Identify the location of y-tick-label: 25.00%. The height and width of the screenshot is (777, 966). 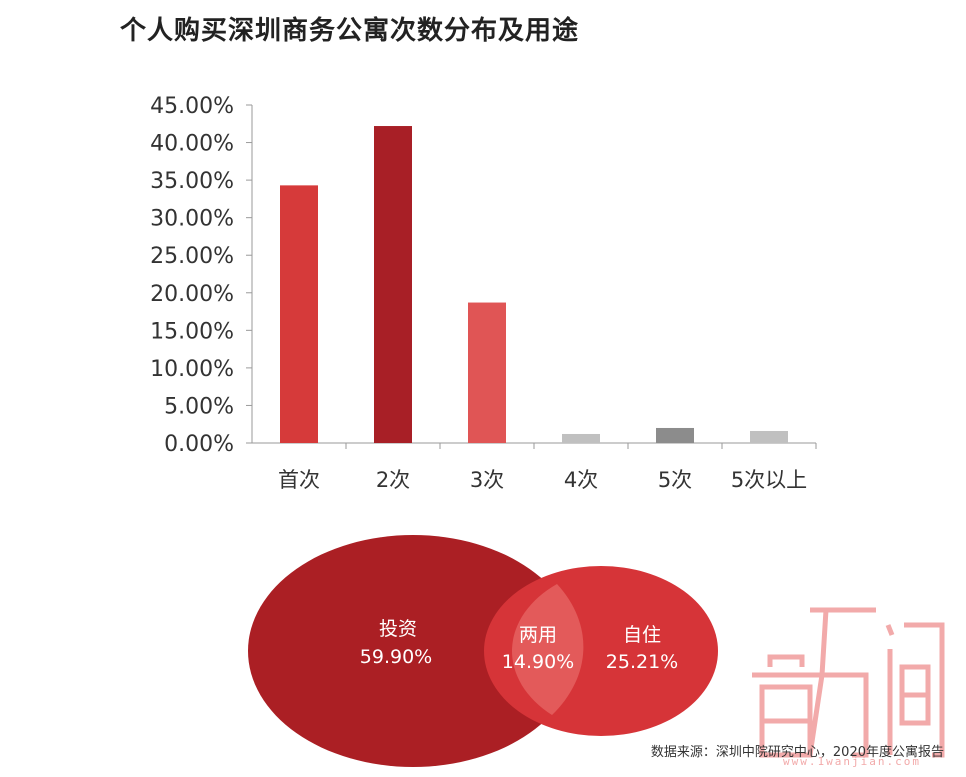
(192, 256).